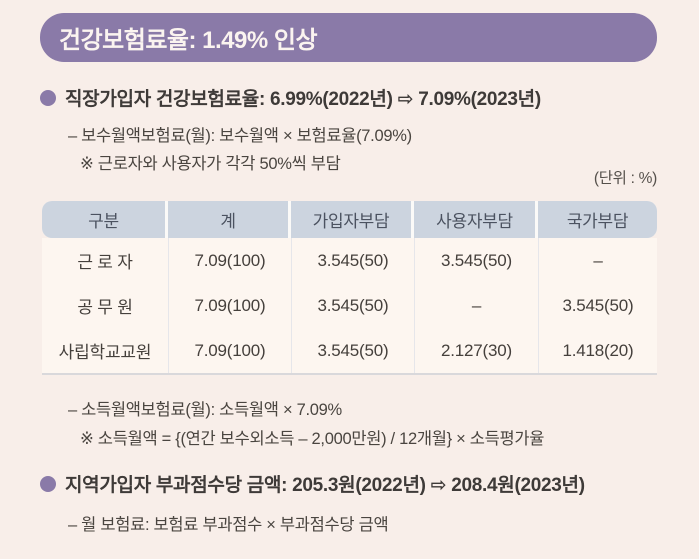  Describe the element at coordinates (474, 219) in the screenshot. I see `table-header-employer-share: 사용자부담` at that location.